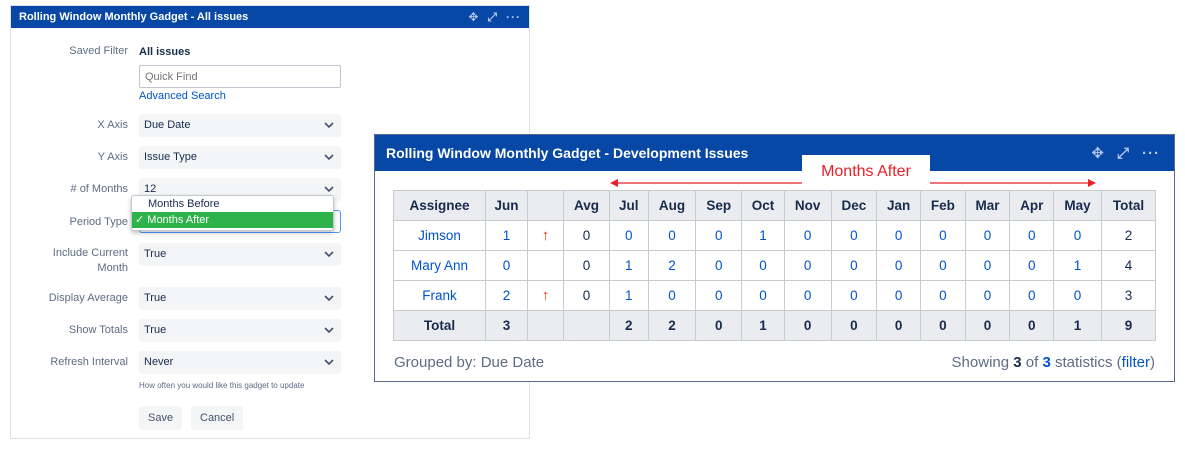  I want to click on y-axis-row: Y Axis Issue Type, so click(270, 157).